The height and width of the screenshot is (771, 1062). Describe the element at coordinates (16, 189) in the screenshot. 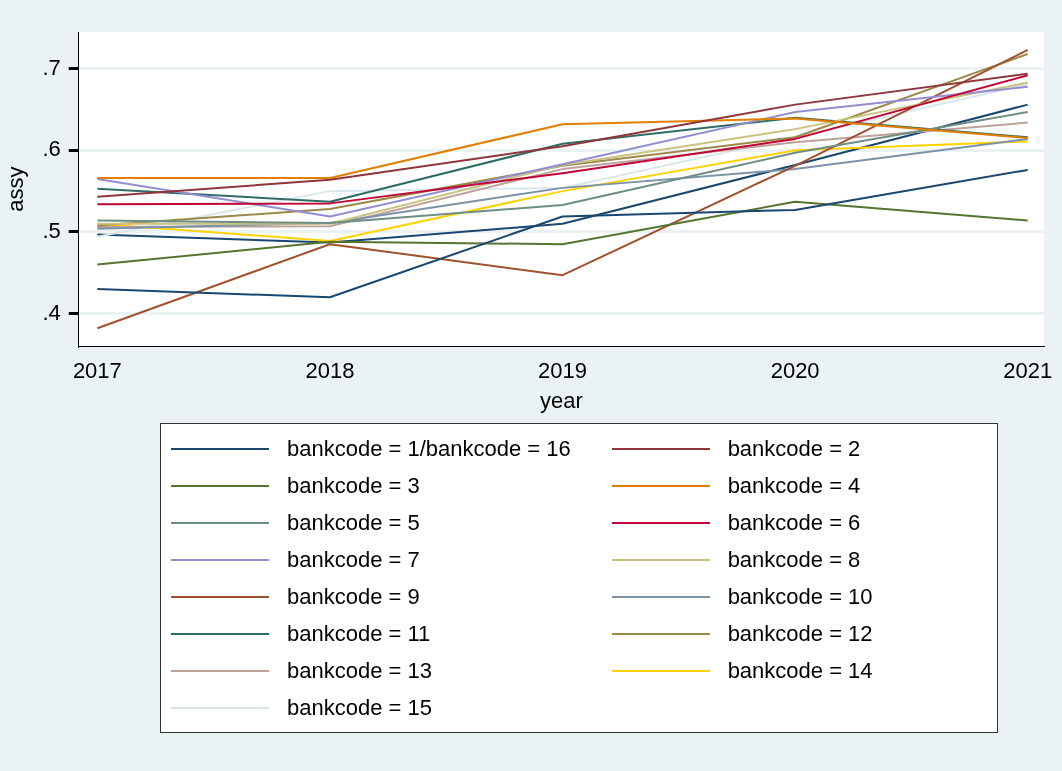

I see `y-axis-title: assy` at that location.